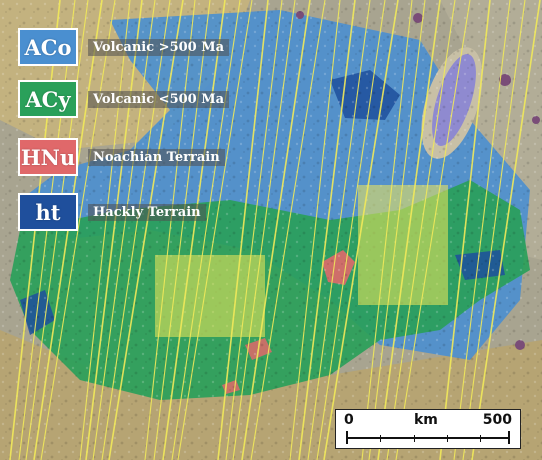  What do you see at coordinates (428, 429) in the screenshot?
I see `scale-bar: 0 km 500` at bounding box center [428, 429].